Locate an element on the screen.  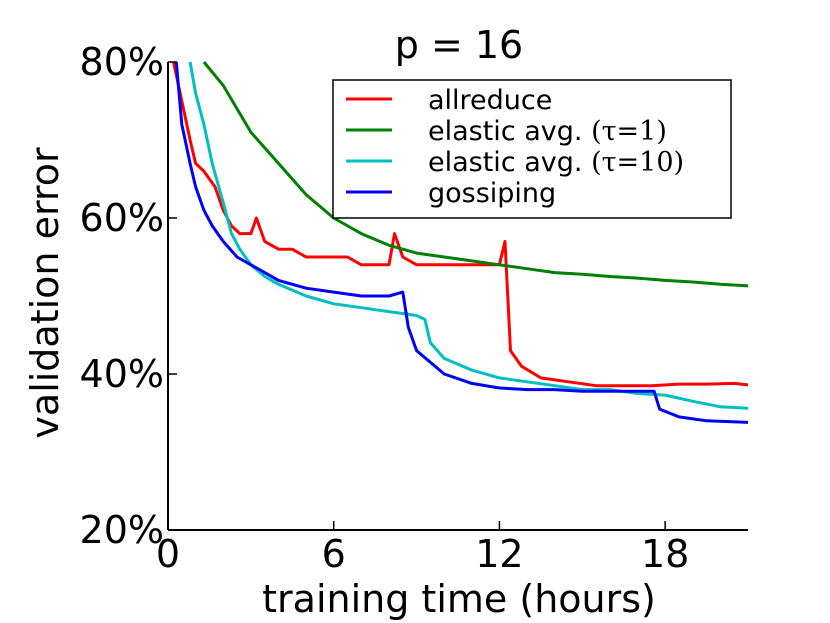
legend-label-allreduce: allreduce is located at coordinates (490, 100).